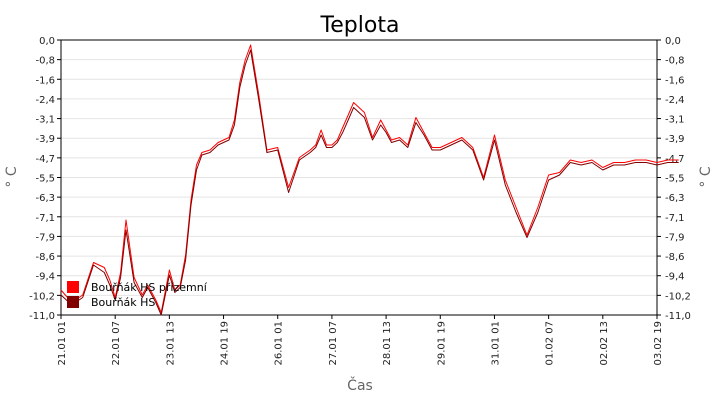  I want to click on x-axis-title: Čas, so click(360, 385).